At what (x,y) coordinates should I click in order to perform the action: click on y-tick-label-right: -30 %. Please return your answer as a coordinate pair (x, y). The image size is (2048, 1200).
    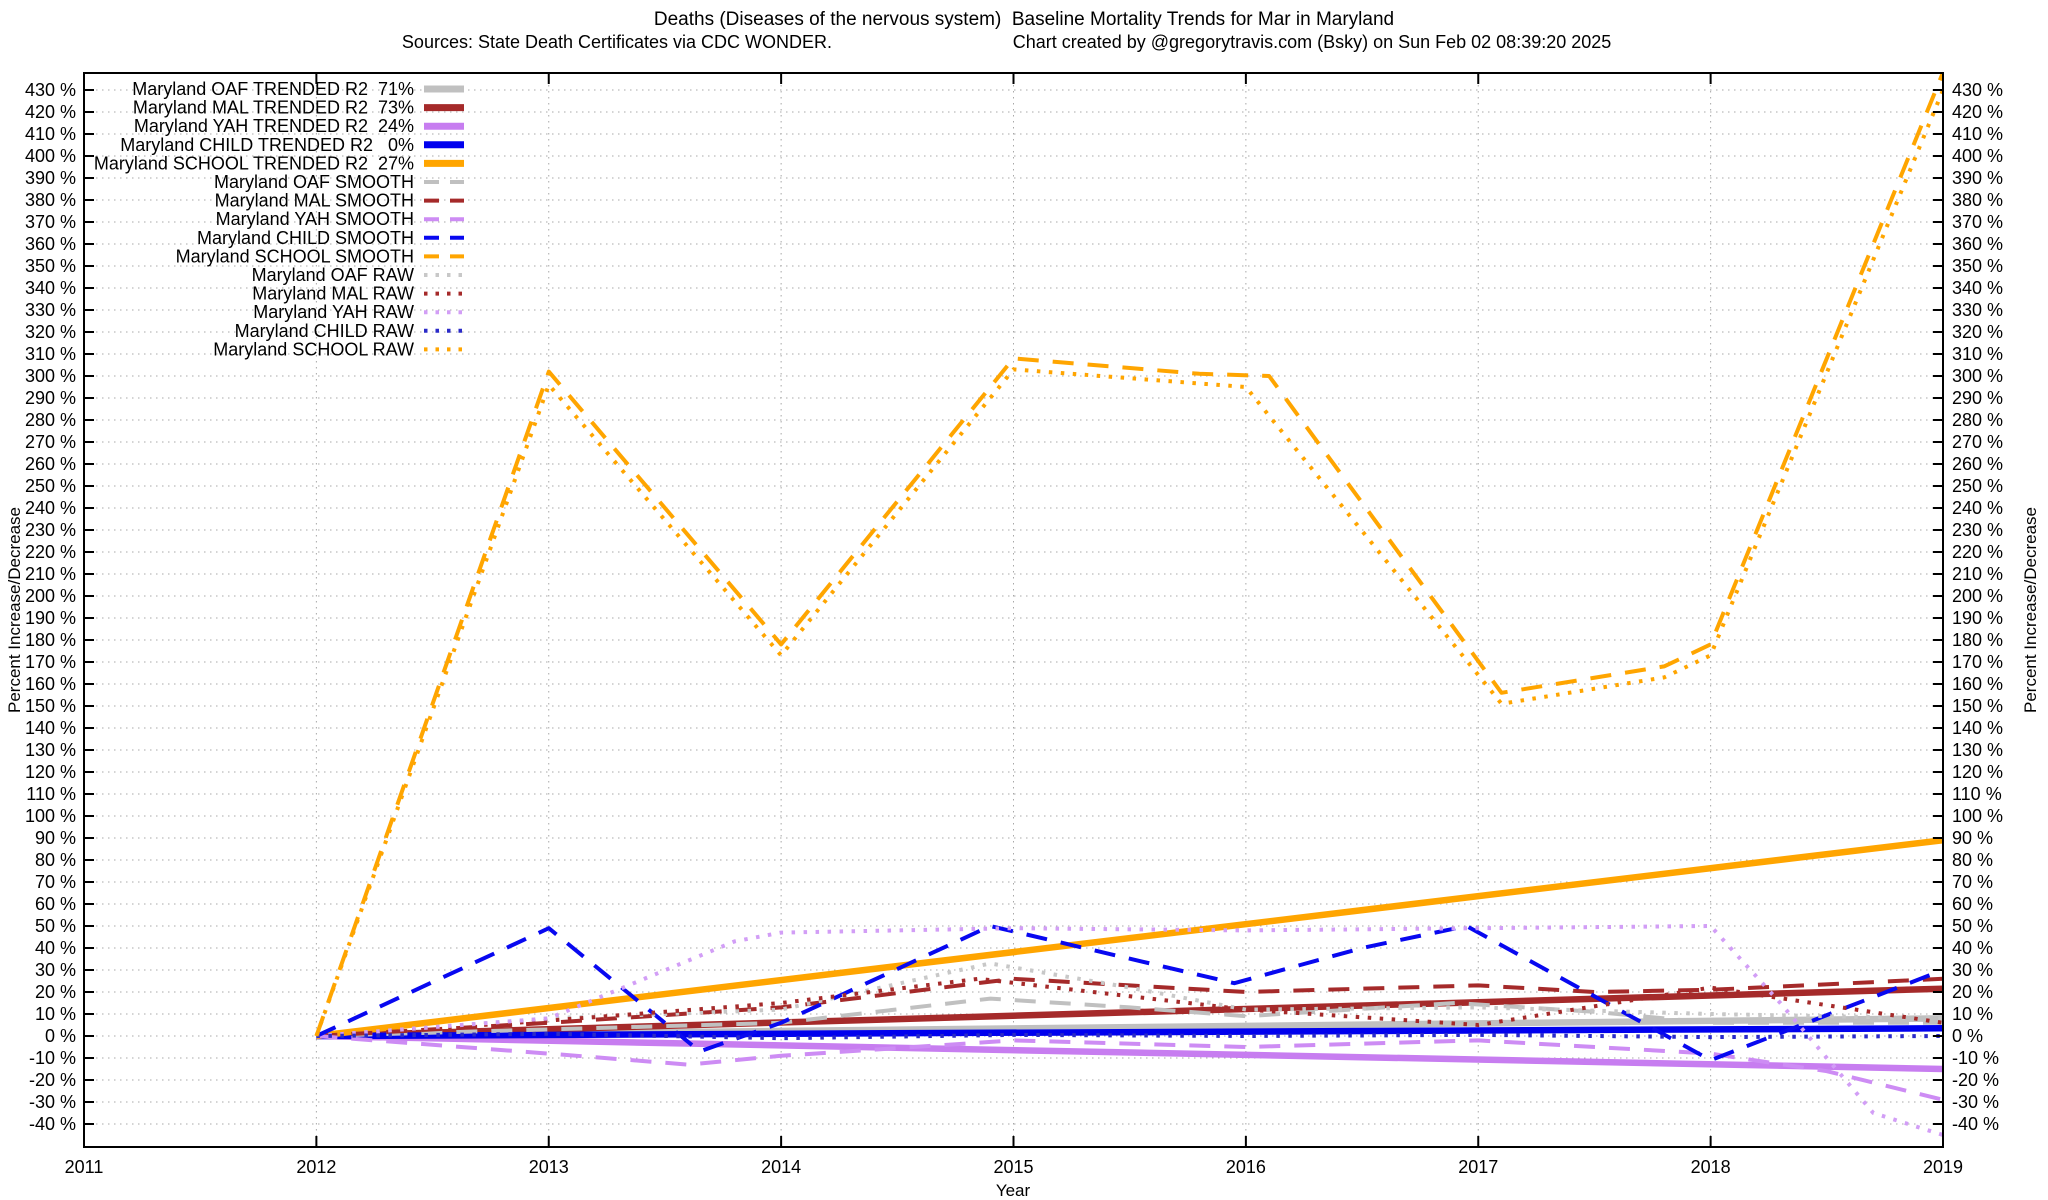
    Looking at the image, I should click on (1975, 1102).